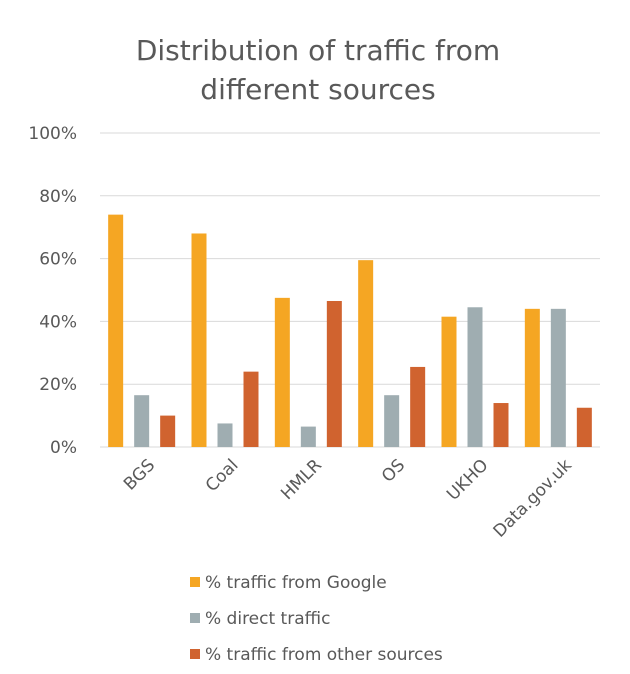  I want to click on legend-label: % traffic from Google, so click(296, 583).